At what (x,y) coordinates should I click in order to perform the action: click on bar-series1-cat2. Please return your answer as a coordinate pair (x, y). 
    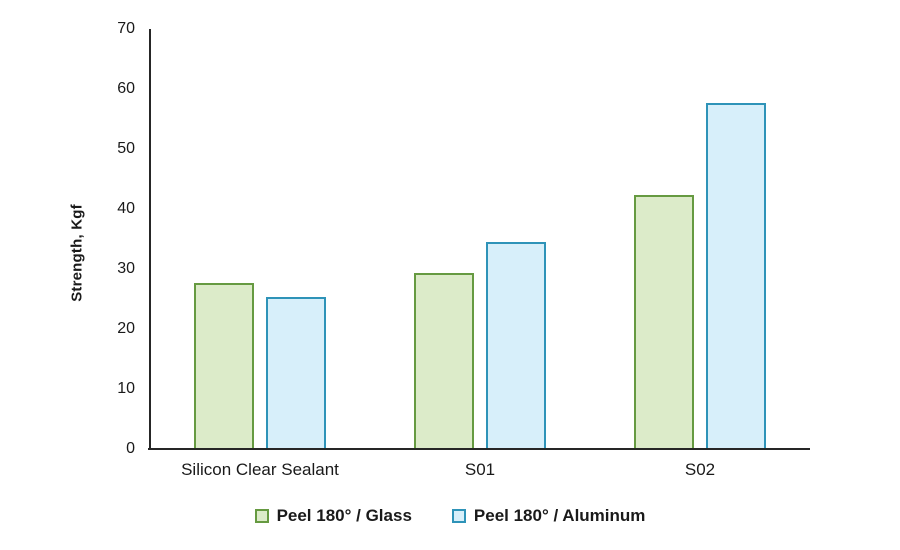
    Looking at the image, I should click on (444, 361).